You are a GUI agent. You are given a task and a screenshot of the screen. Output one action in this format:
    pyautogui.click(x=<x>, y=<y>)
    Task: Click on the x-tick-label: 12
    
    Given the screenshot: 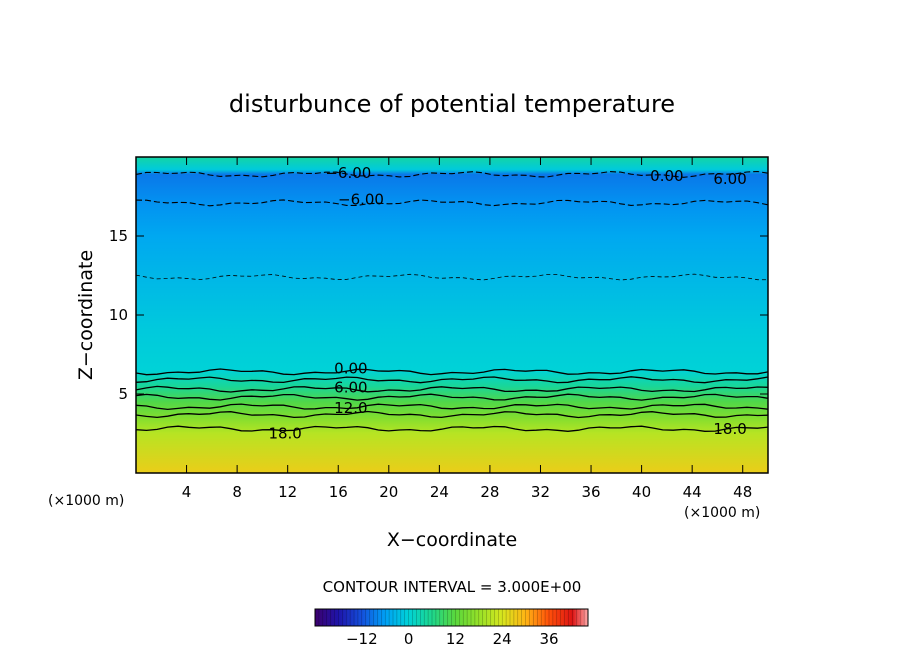 What is the action you would take?
    pyautogui.click(x=287, y=492)
    